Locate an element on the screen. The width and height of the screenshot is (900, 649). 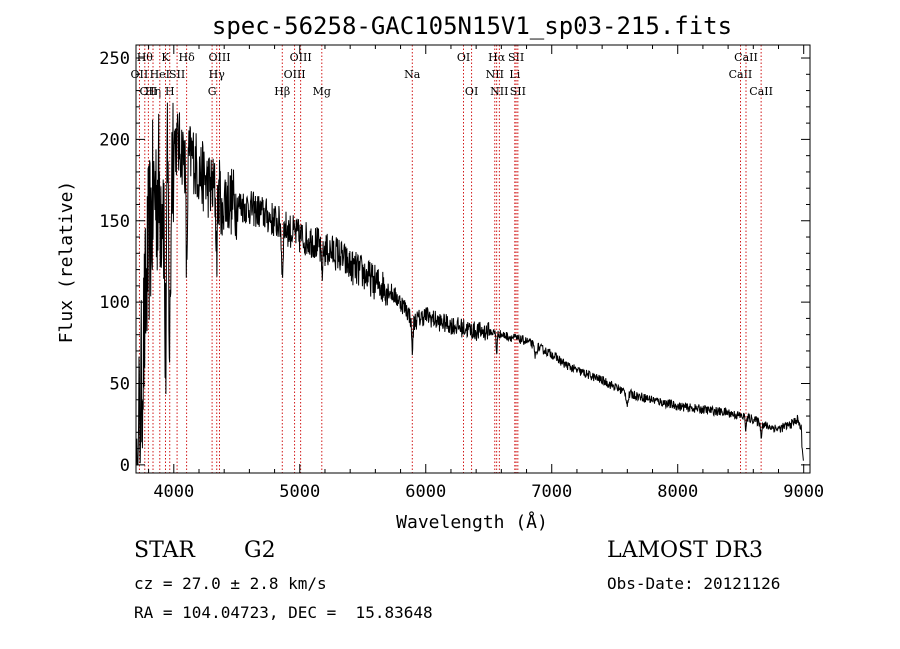
line-marker-label: H is located at coordinates (170, 91).